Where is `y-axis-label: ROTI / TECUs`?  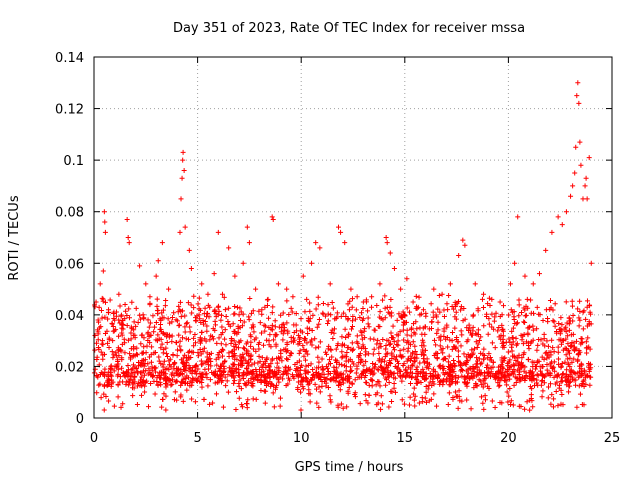 y-axis-label: ROTI / TECUs is located at coordinates (14, 237).